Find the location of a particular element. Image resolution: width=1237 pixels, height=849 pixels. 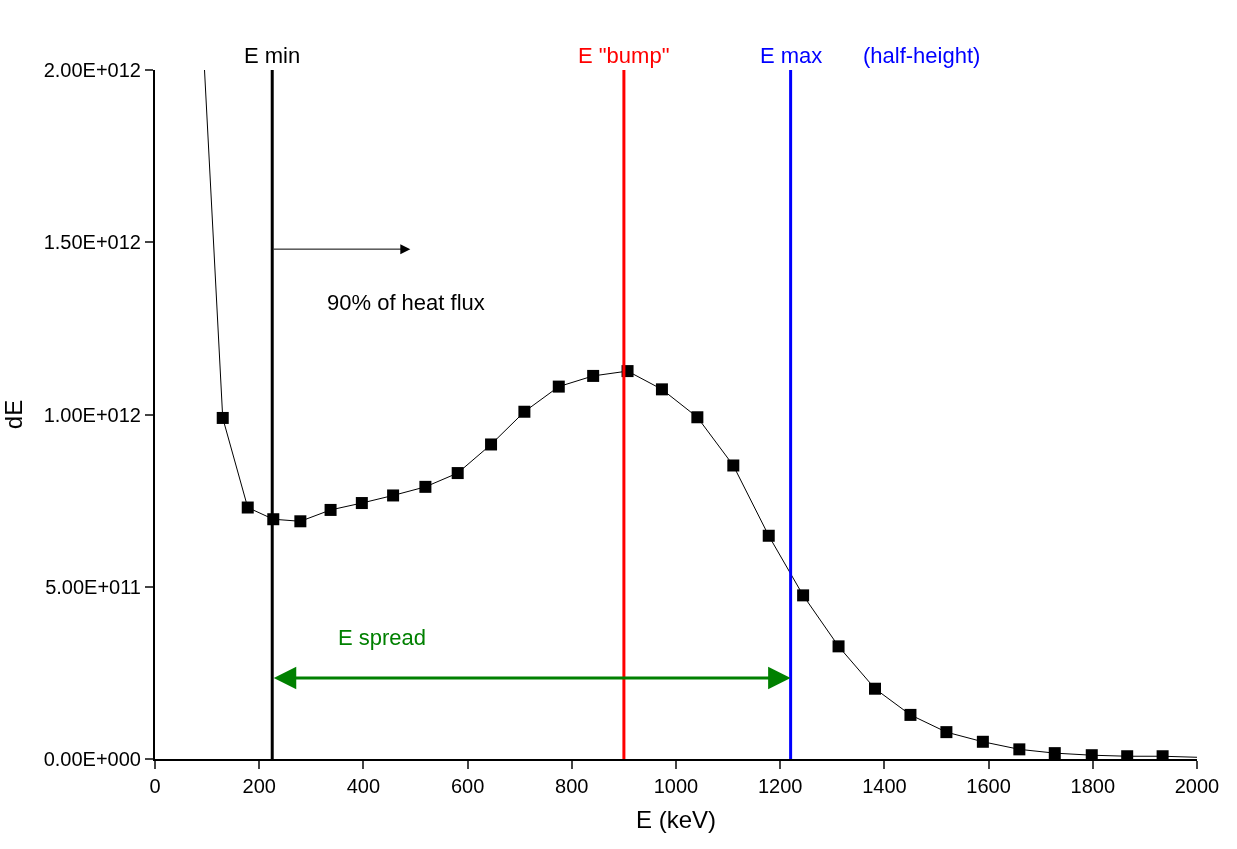

y-tick-label: 2.00E+012 is located at coordinates (92, 70).